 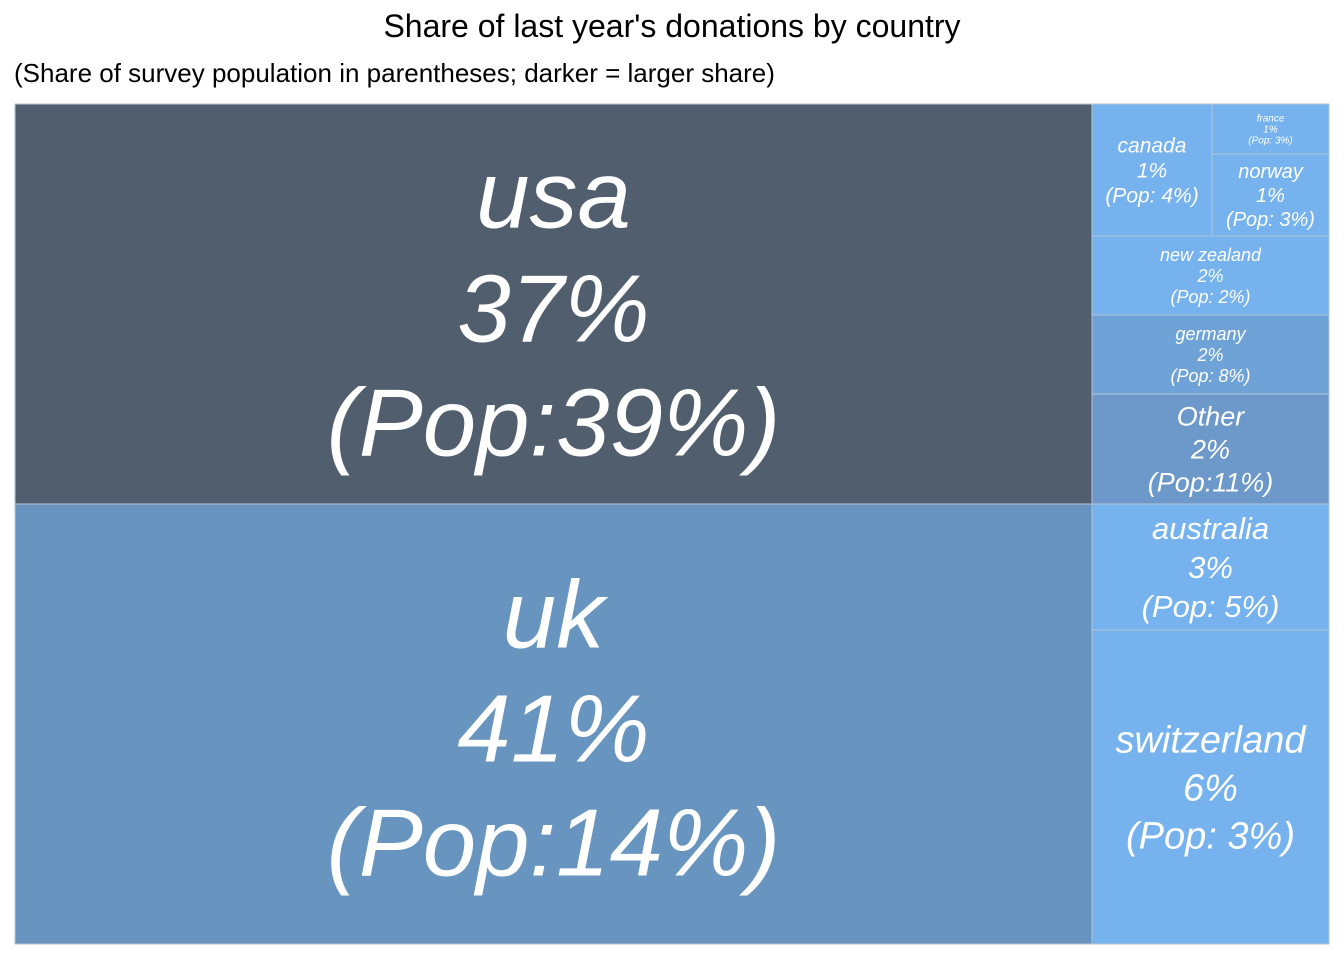 What do you see at coordinates (1211, 417) in the screenshot?
I see `tile-label-name-other: Other` at bounding box center [1211, 417].